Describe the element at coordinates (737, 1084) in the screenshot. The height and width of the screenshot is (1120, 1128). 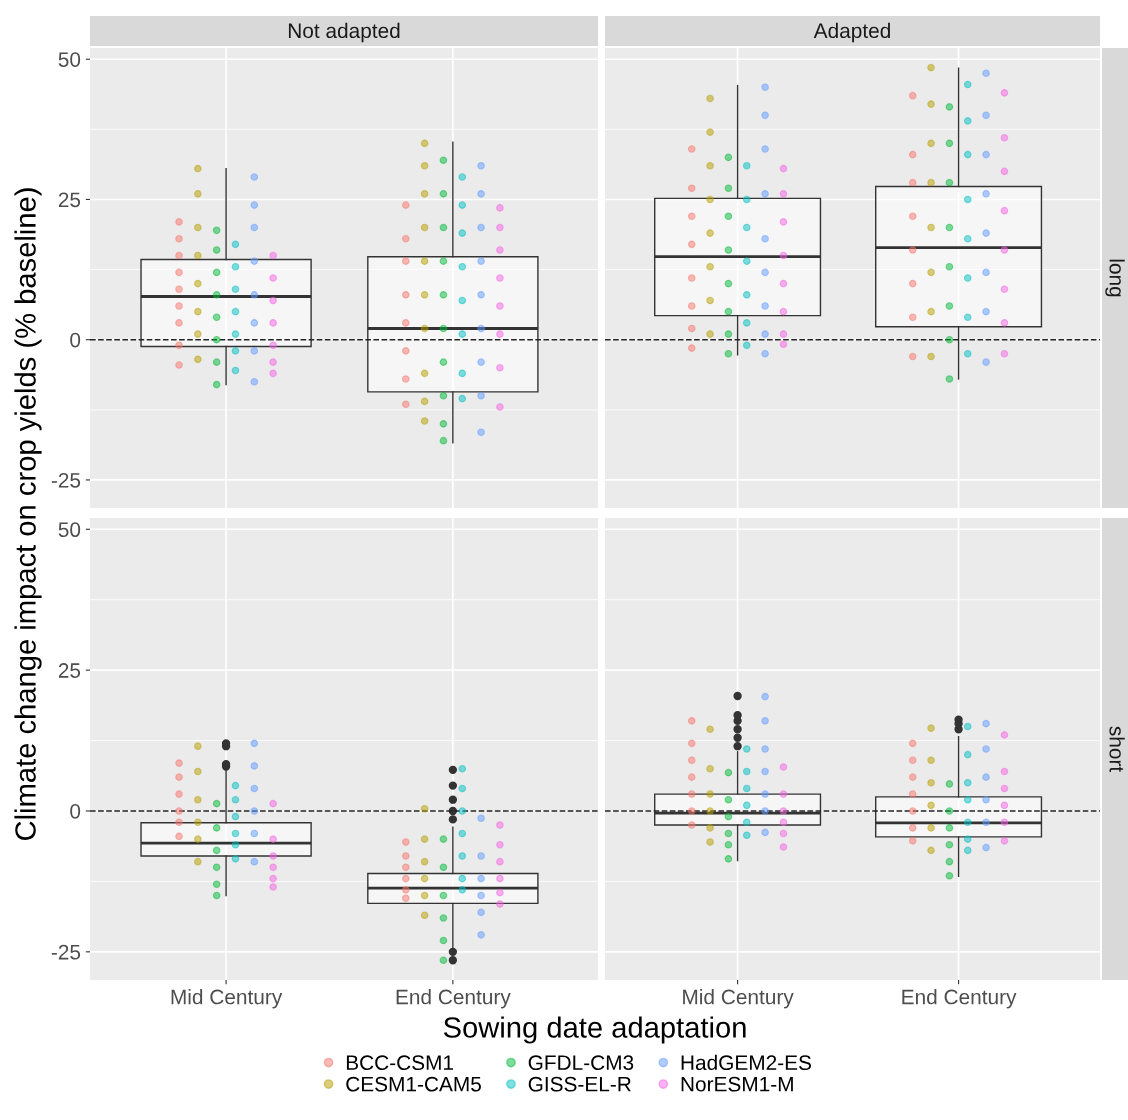
I see `legend-label: NorESM1-M` at that location.